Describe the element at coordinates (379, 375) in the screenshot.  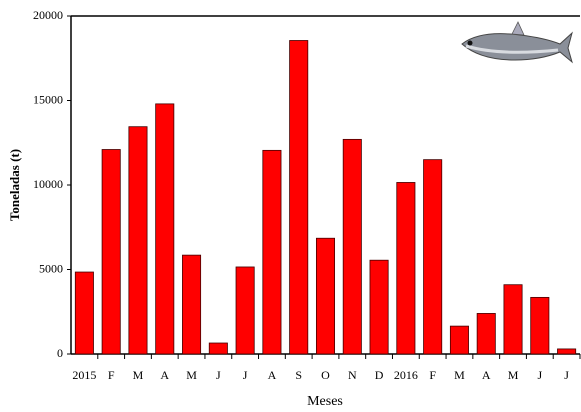
I see `x-tick-label: D` at that location.